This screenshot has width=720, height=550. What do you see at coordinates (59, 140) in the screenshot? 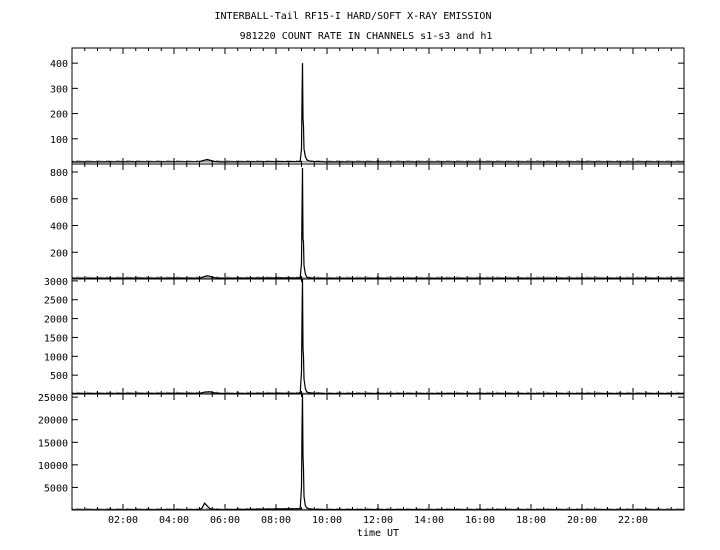
I see `y-tick-label: 100` at bounding box center [59, 140].